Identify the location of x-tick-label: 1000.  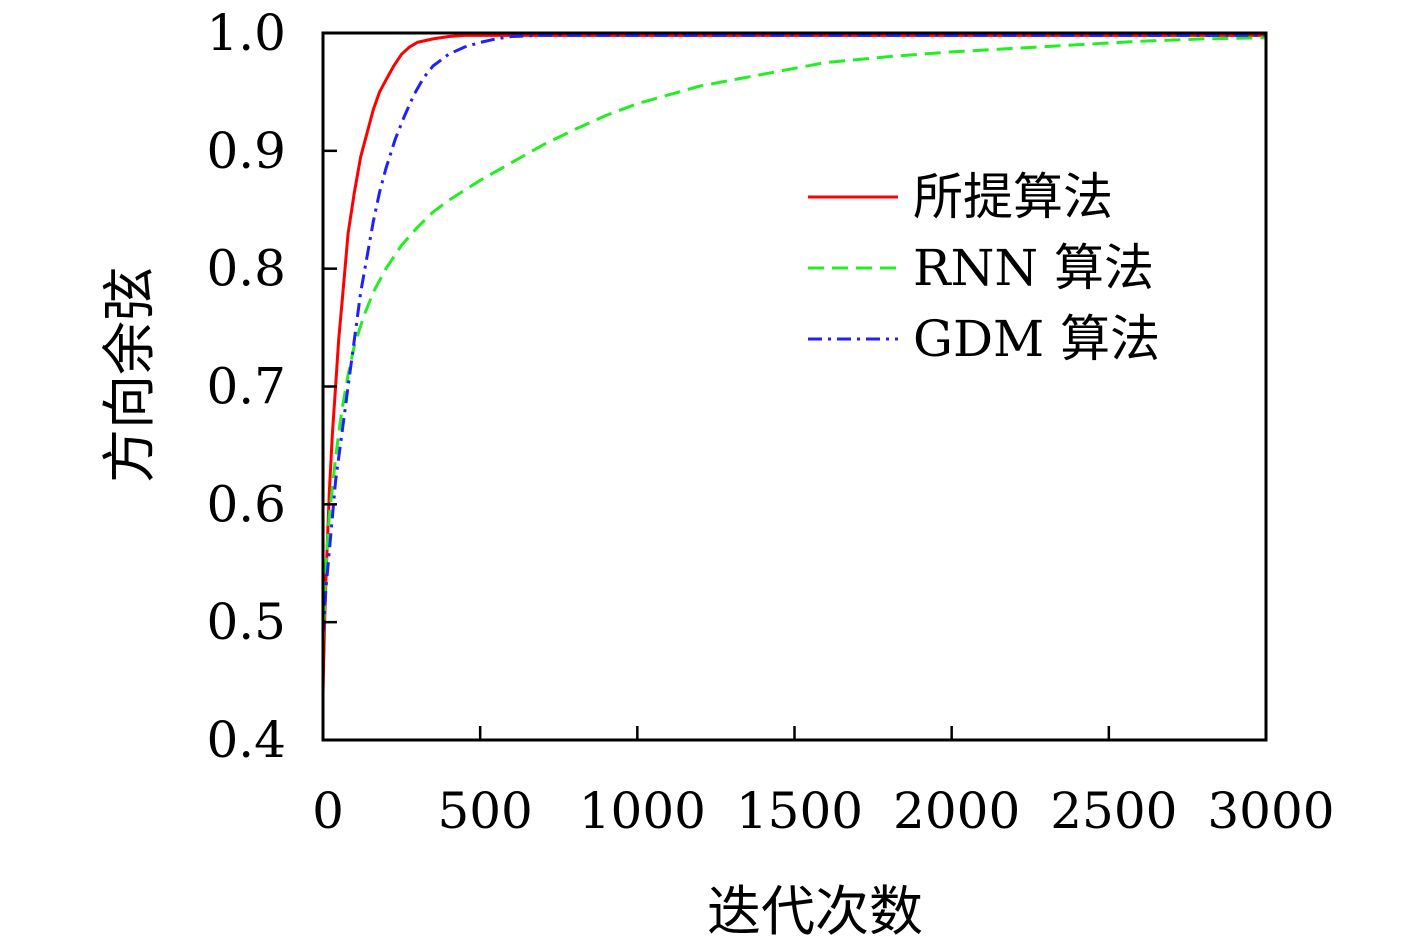
(642, 811).